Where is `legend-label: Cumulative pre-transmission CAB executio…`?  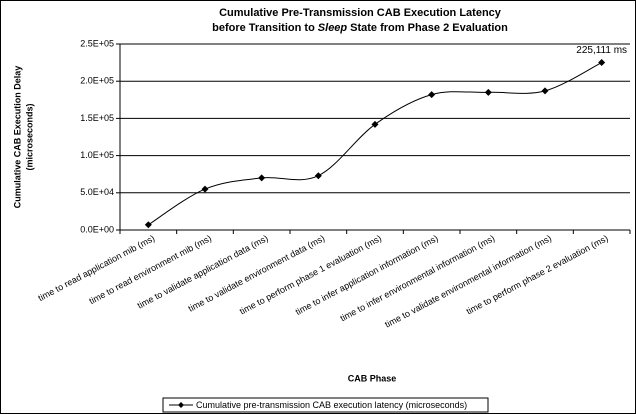 legend-label: Cumulative pre-transmission CAB executio… is located at coordinates (331, 405).